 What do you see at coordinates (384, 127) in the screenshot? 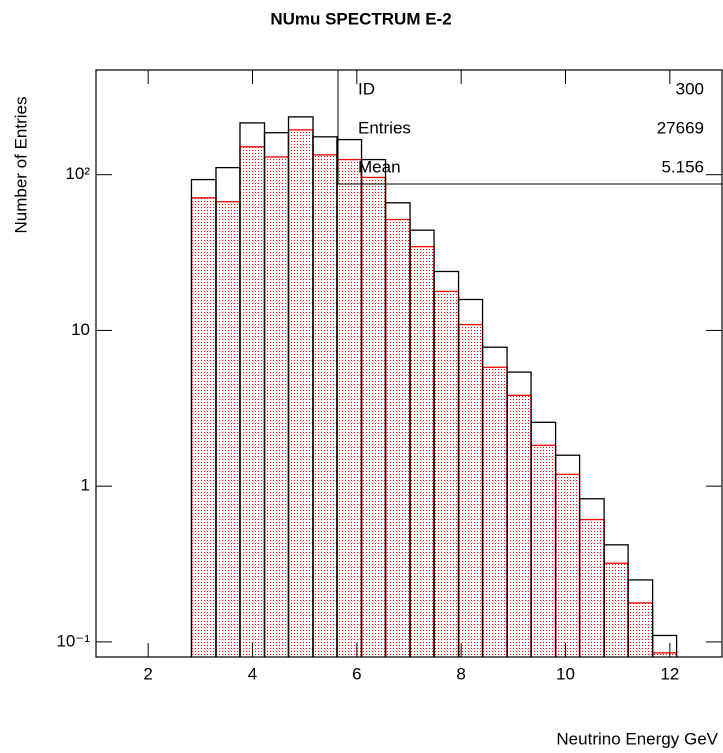
I see `stats-label: Entries` at bounding box center [384, 127].